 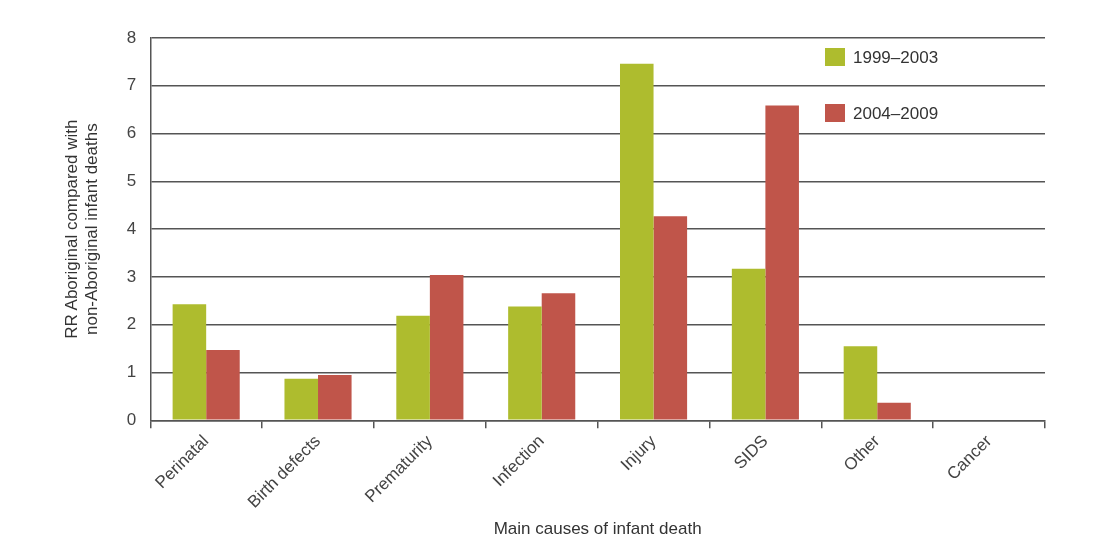 I want to click on legend-label: 1999–2003, so click(x=896, y=57).